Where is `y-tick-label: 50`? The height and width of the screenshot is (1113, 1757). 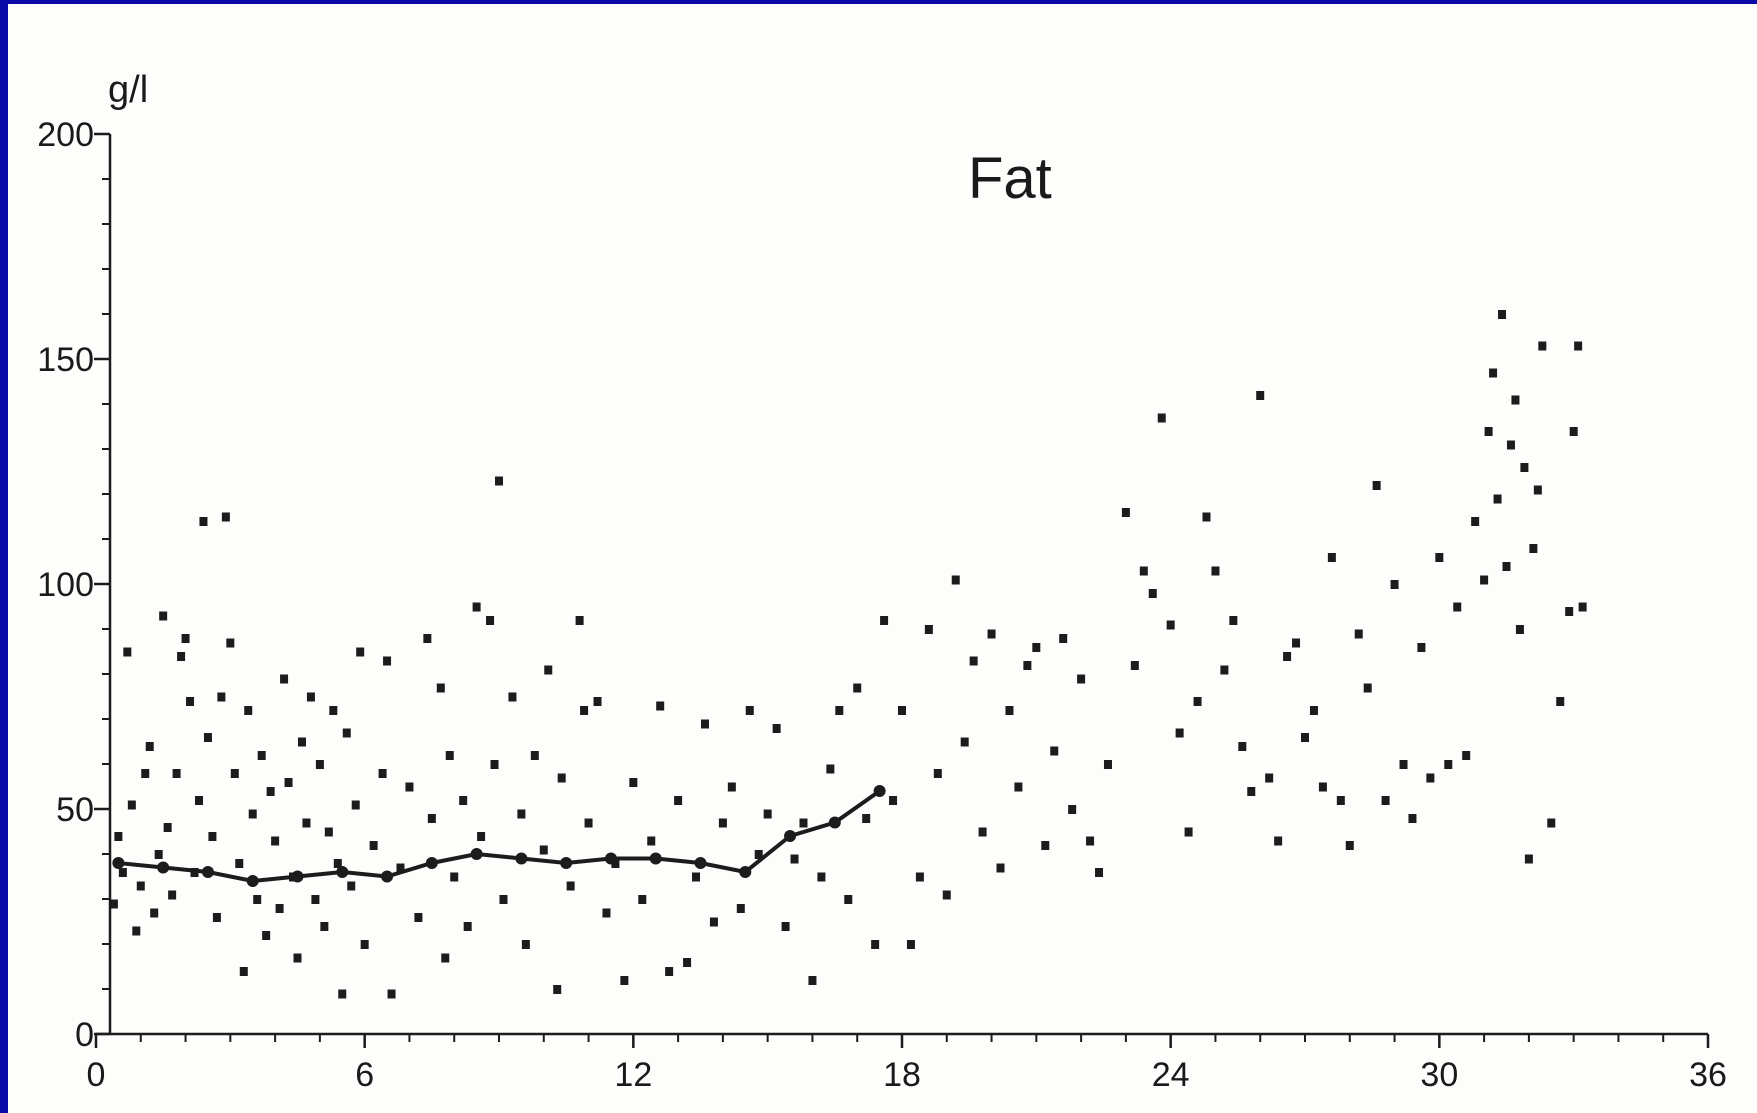
y-tick-label: 50 is located at coordinates (75, 810).